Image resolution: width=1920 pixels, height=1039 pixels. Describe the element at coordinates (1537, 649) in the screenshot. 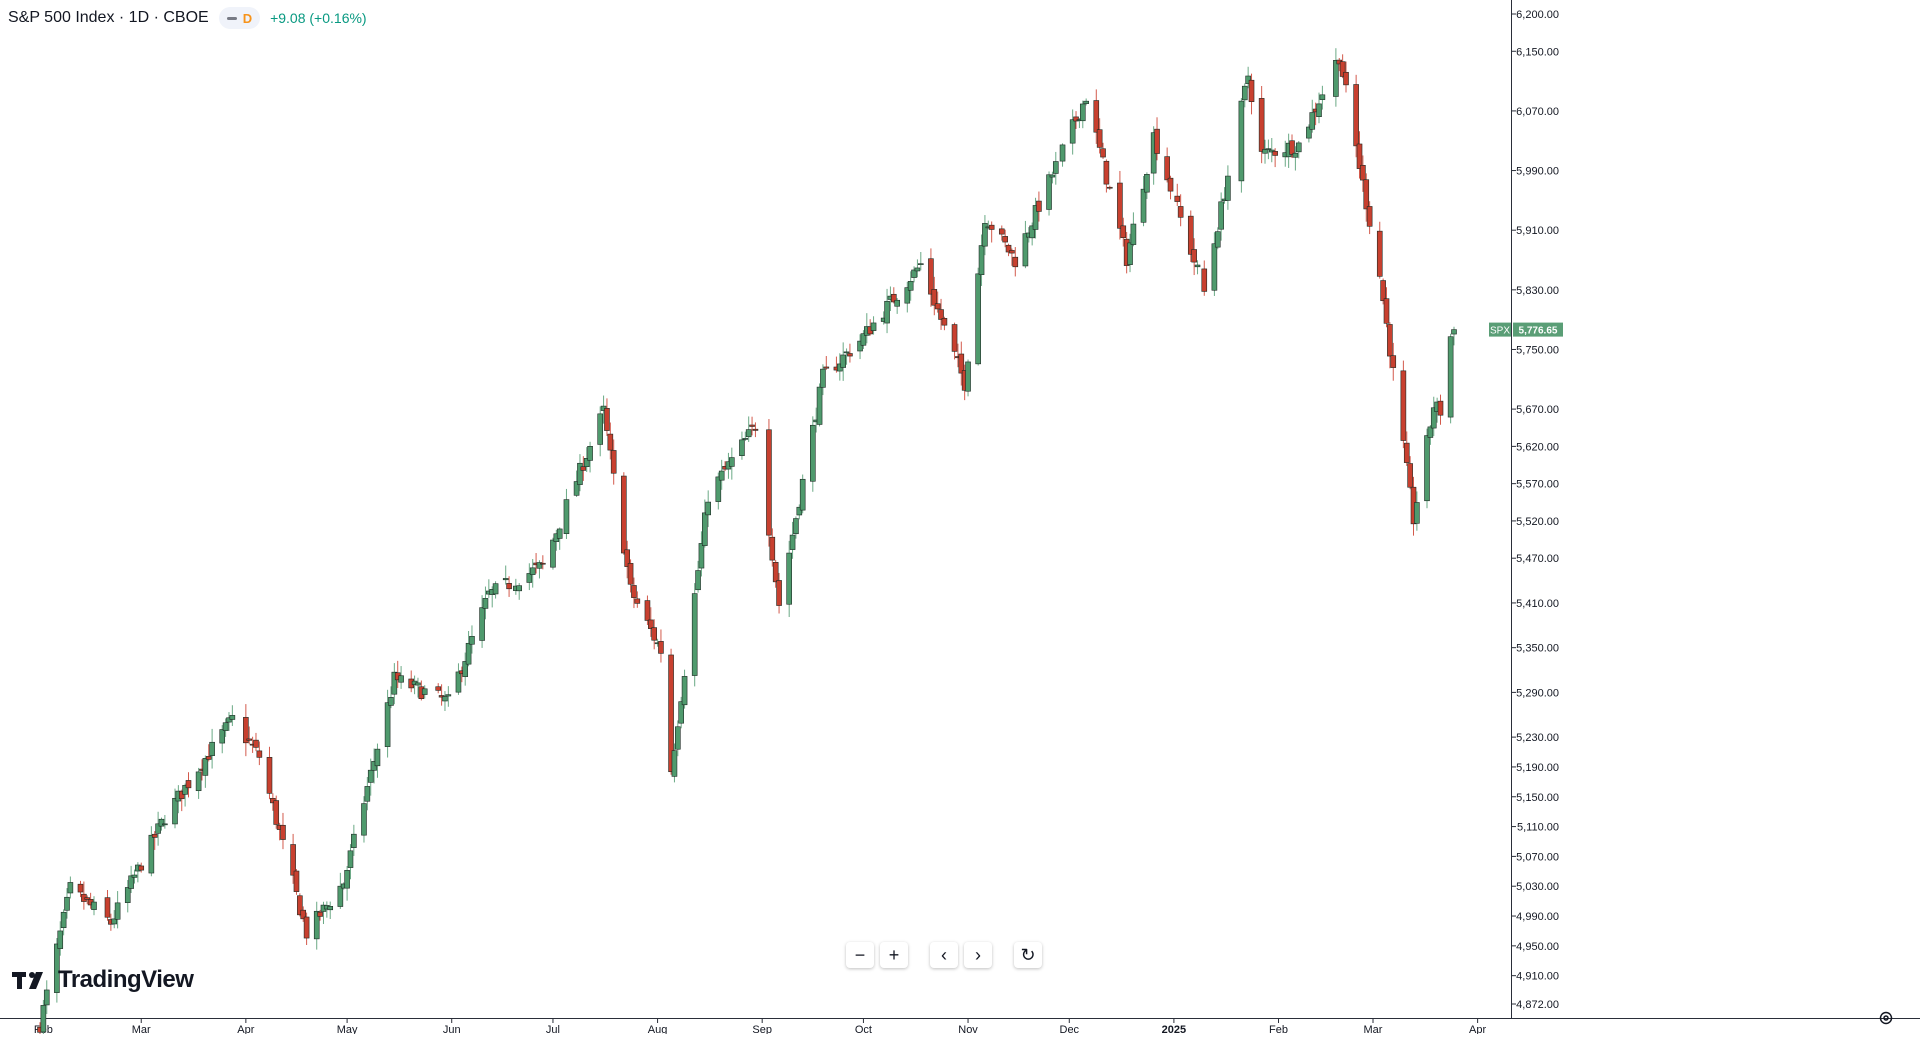

I see `price-axis-label: 5,350.00` at that location.